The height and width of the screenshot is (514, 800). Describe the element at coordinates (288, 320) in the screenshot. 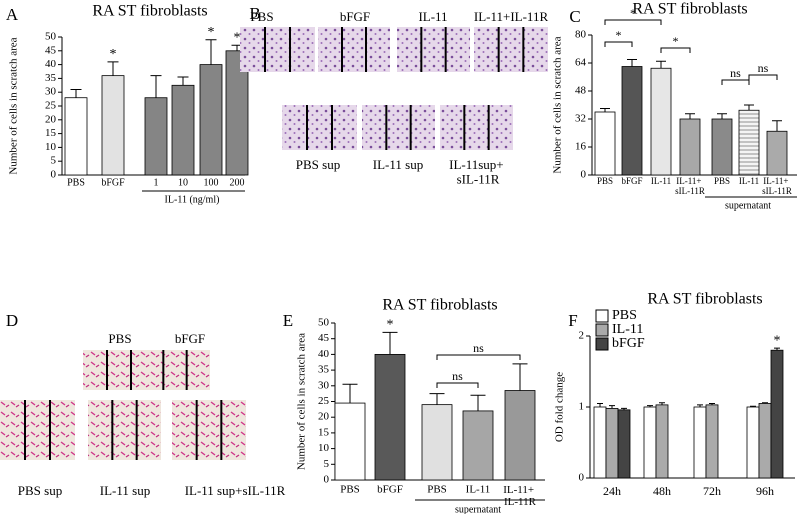

I see `panel-letter: E` at that location.